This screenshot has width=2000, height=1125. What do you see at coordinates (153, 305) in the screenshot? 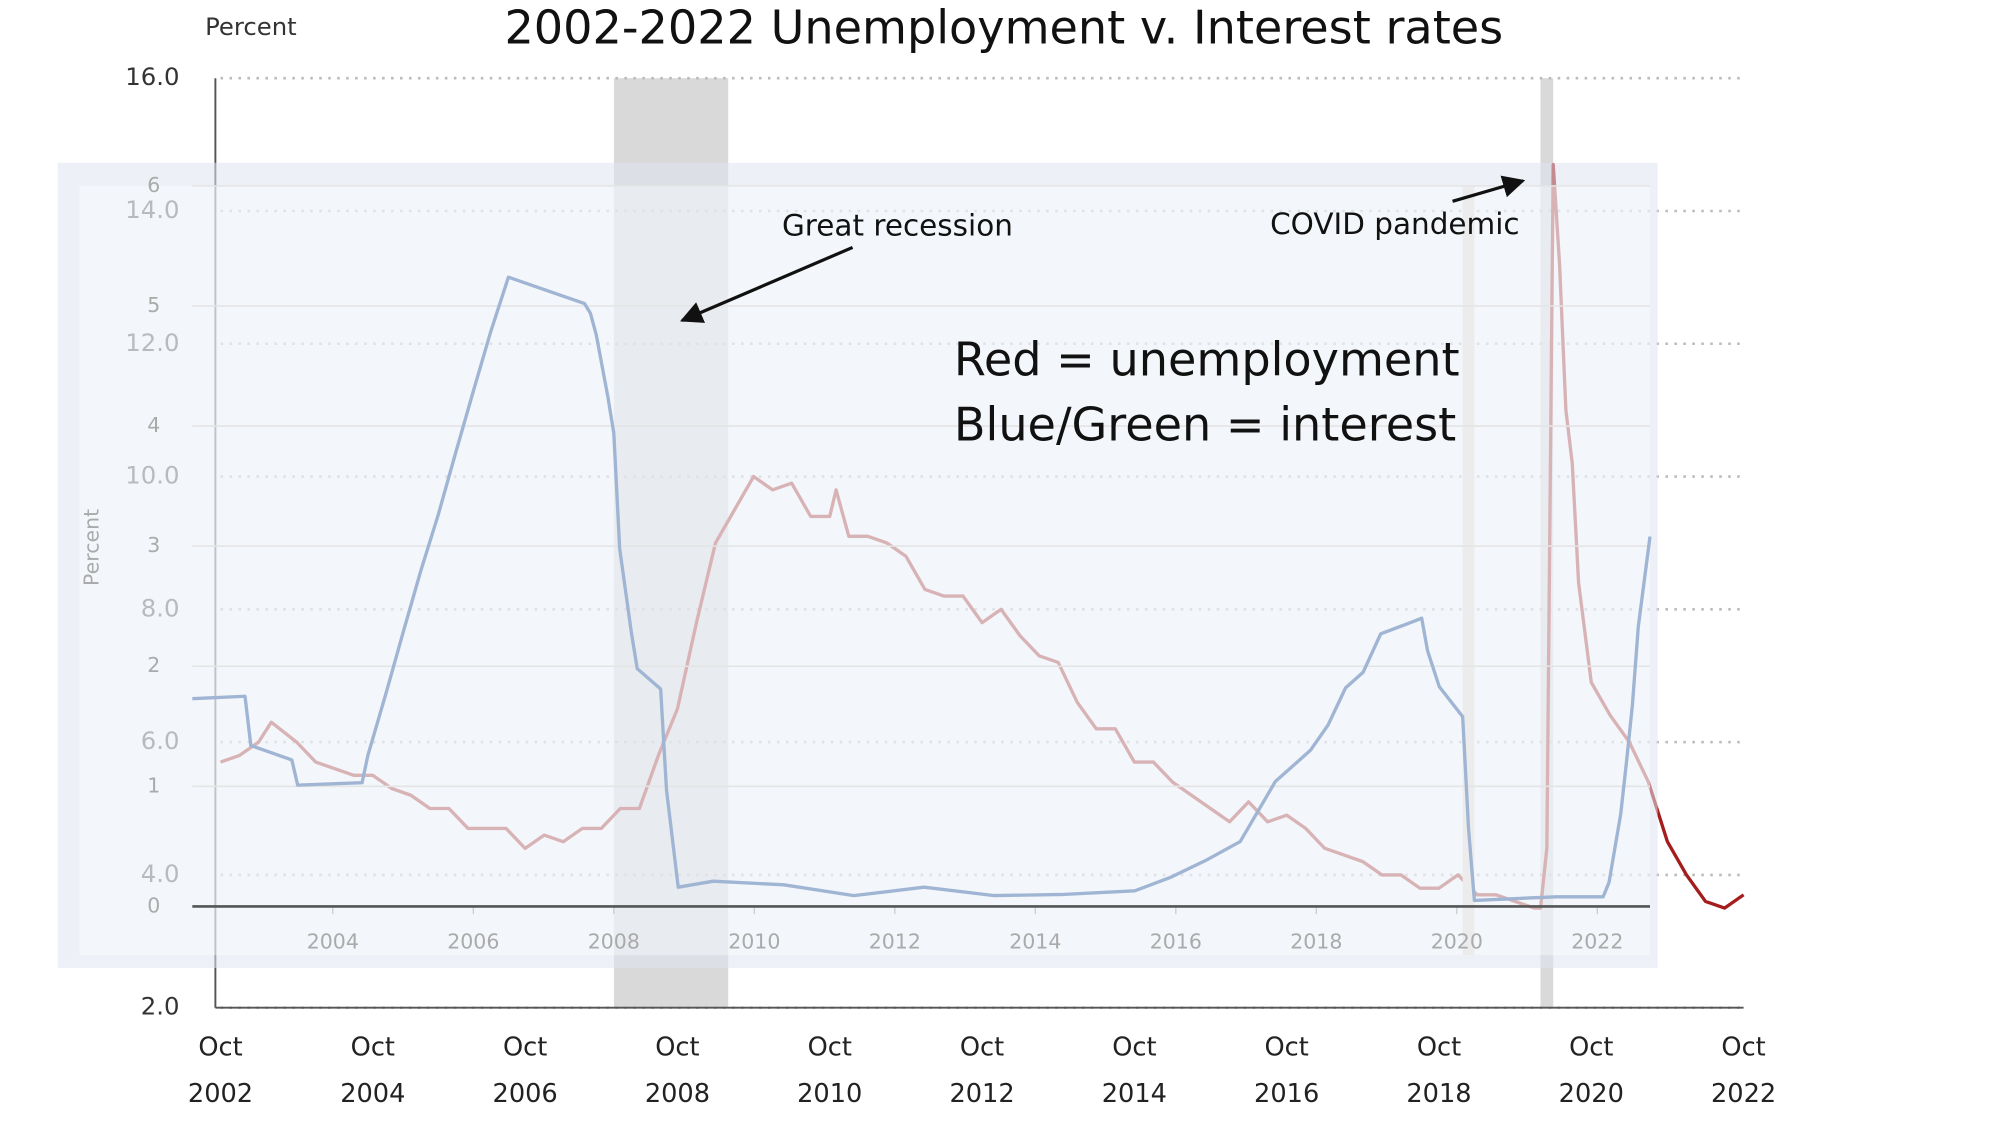
I see `y-tick-label: 5` at bounding box center [153, 305].